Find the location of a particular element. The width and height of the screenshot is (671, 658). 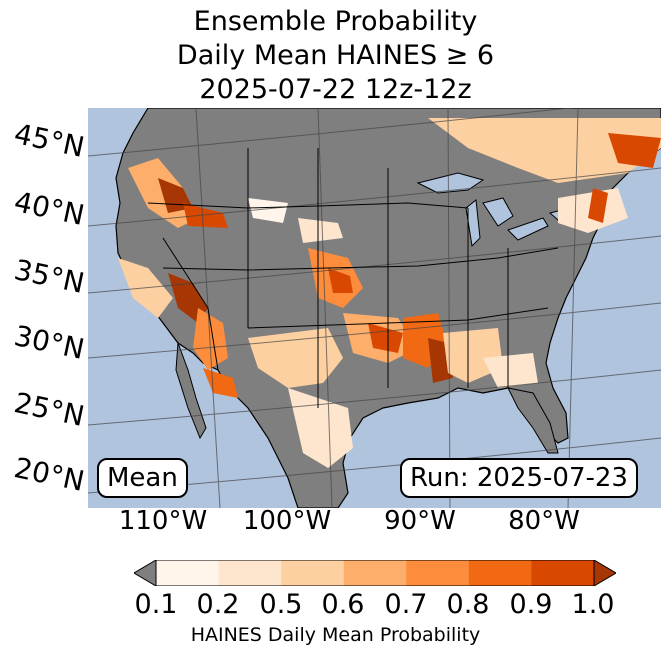

colorbar-tick: 0.9 is located at coordinates (531, 604).